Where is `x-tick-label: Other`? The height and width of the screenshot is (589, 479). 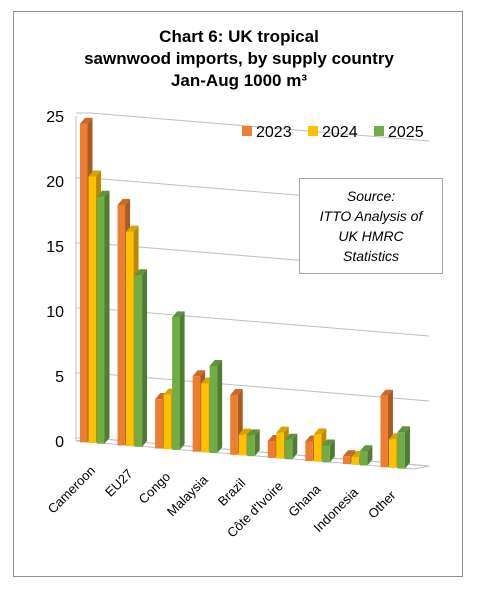 x-tick-label: Other is located at coordinates (382, 504).